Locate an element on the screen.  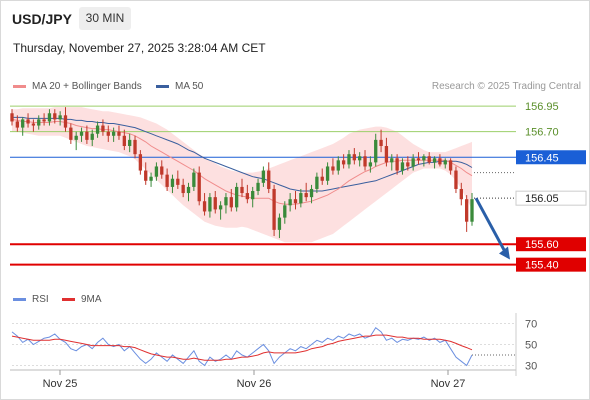
ma20-swatch-icon is located at coordinates (19, 86).